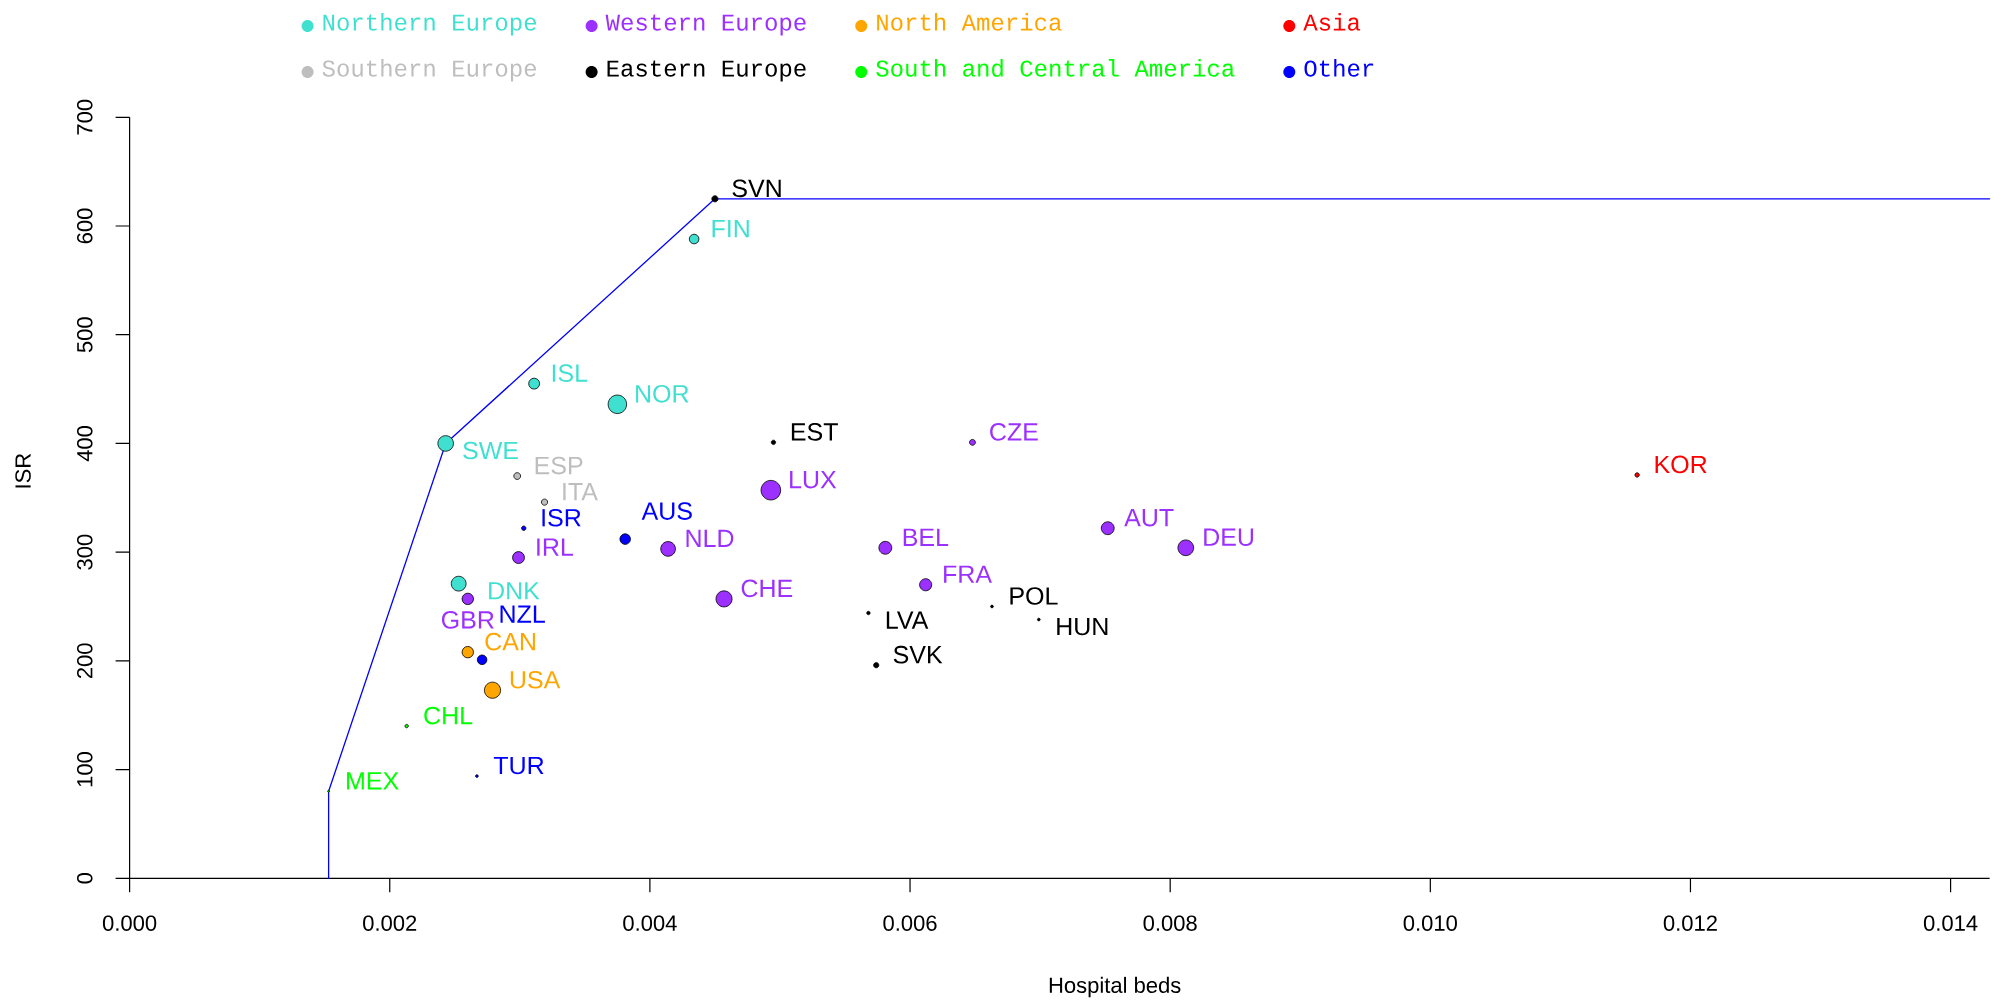  What do you see at coordinates (1950, 923) in the screenshot?
I see `x-tick-label: 0.014` at bounding box center [1950, 923].